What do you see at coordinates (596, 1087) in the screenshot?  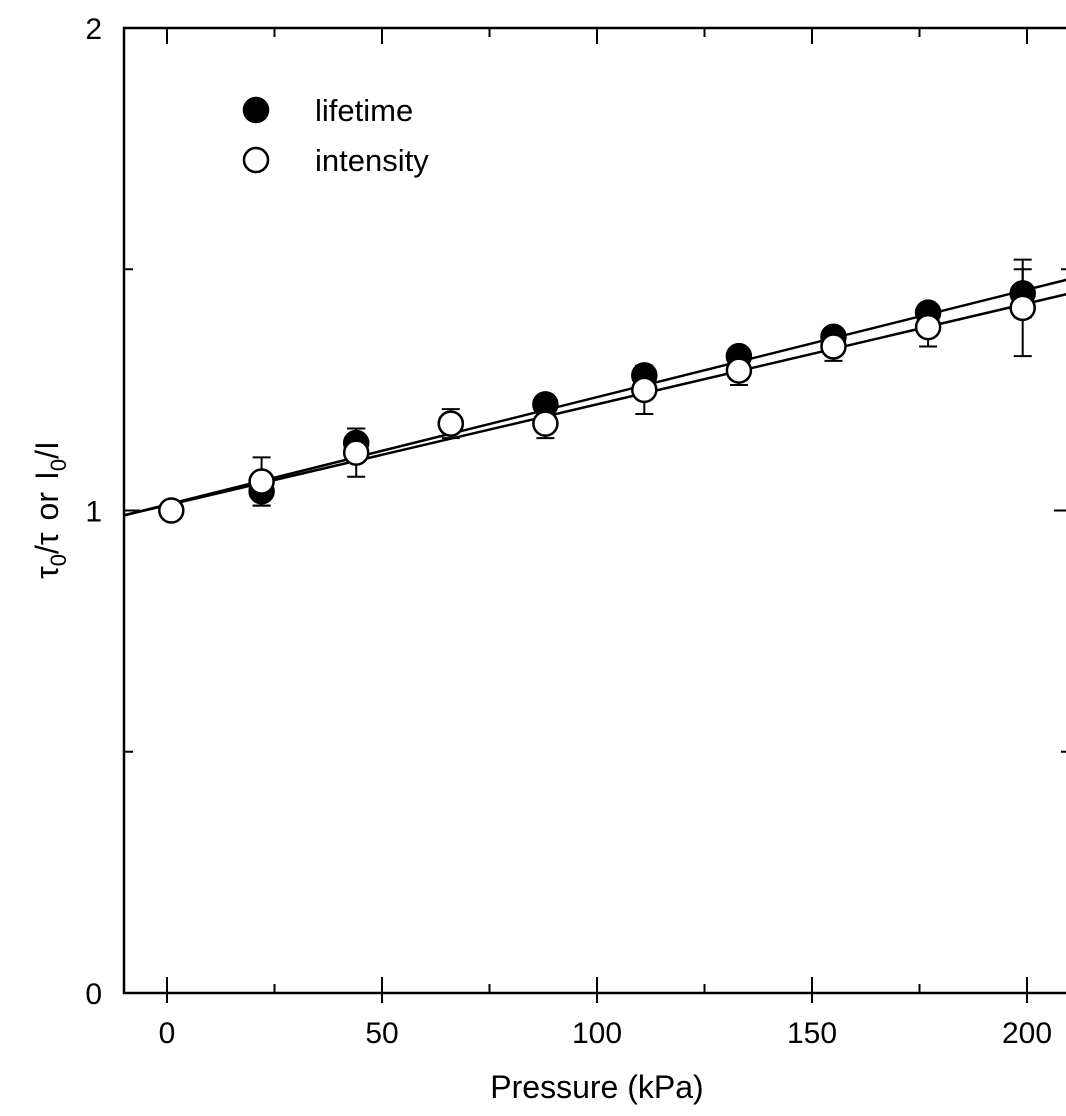 I see `x-axis-title: Pressure (kPa)` at bounding box center [596, 1087].